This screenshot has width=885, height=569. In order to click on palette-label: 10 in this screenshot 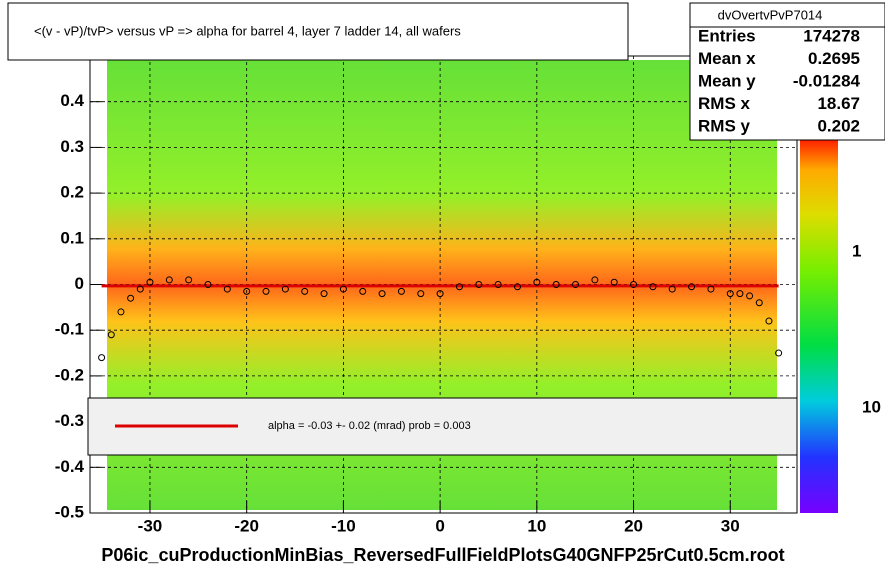, I will do `click(871, 406)`.